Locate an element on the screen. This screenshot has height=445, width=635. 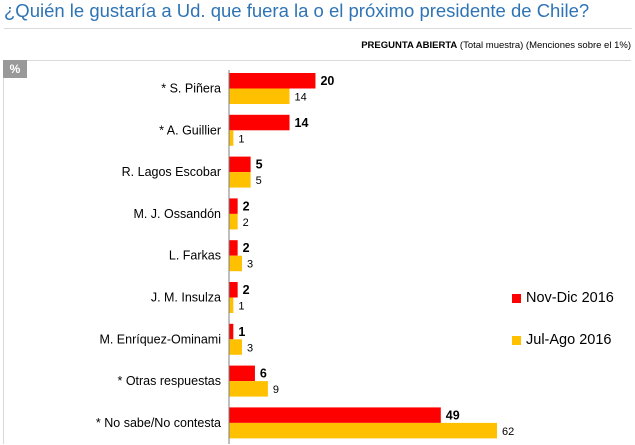
data-label: 9 is located at coordinates (276, 390).